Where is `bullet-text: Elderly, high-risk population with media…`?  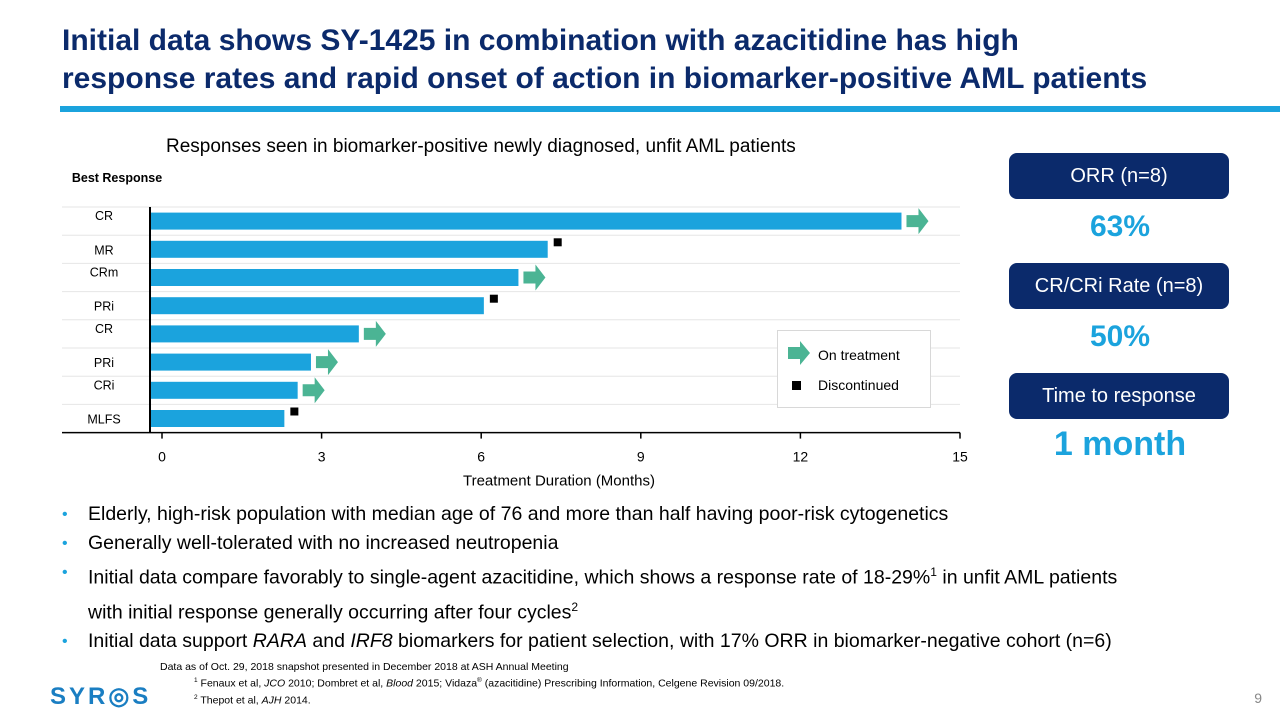 bullet-text: Elderly, high-risk population with media… is located at coordinates (518, 514).